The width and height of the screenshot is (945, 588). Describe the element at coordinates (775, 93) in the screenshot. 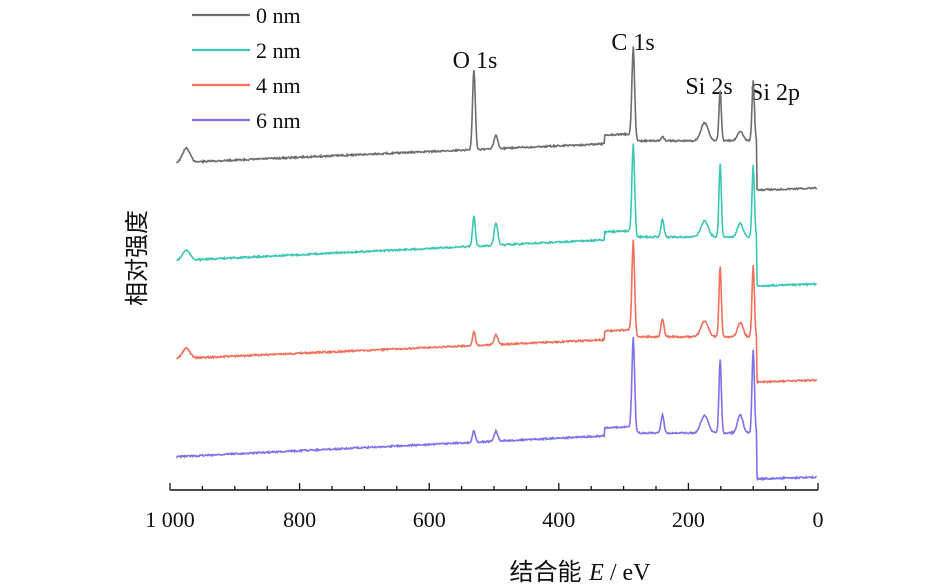

I see `peak-label: Si 2p` at that location.